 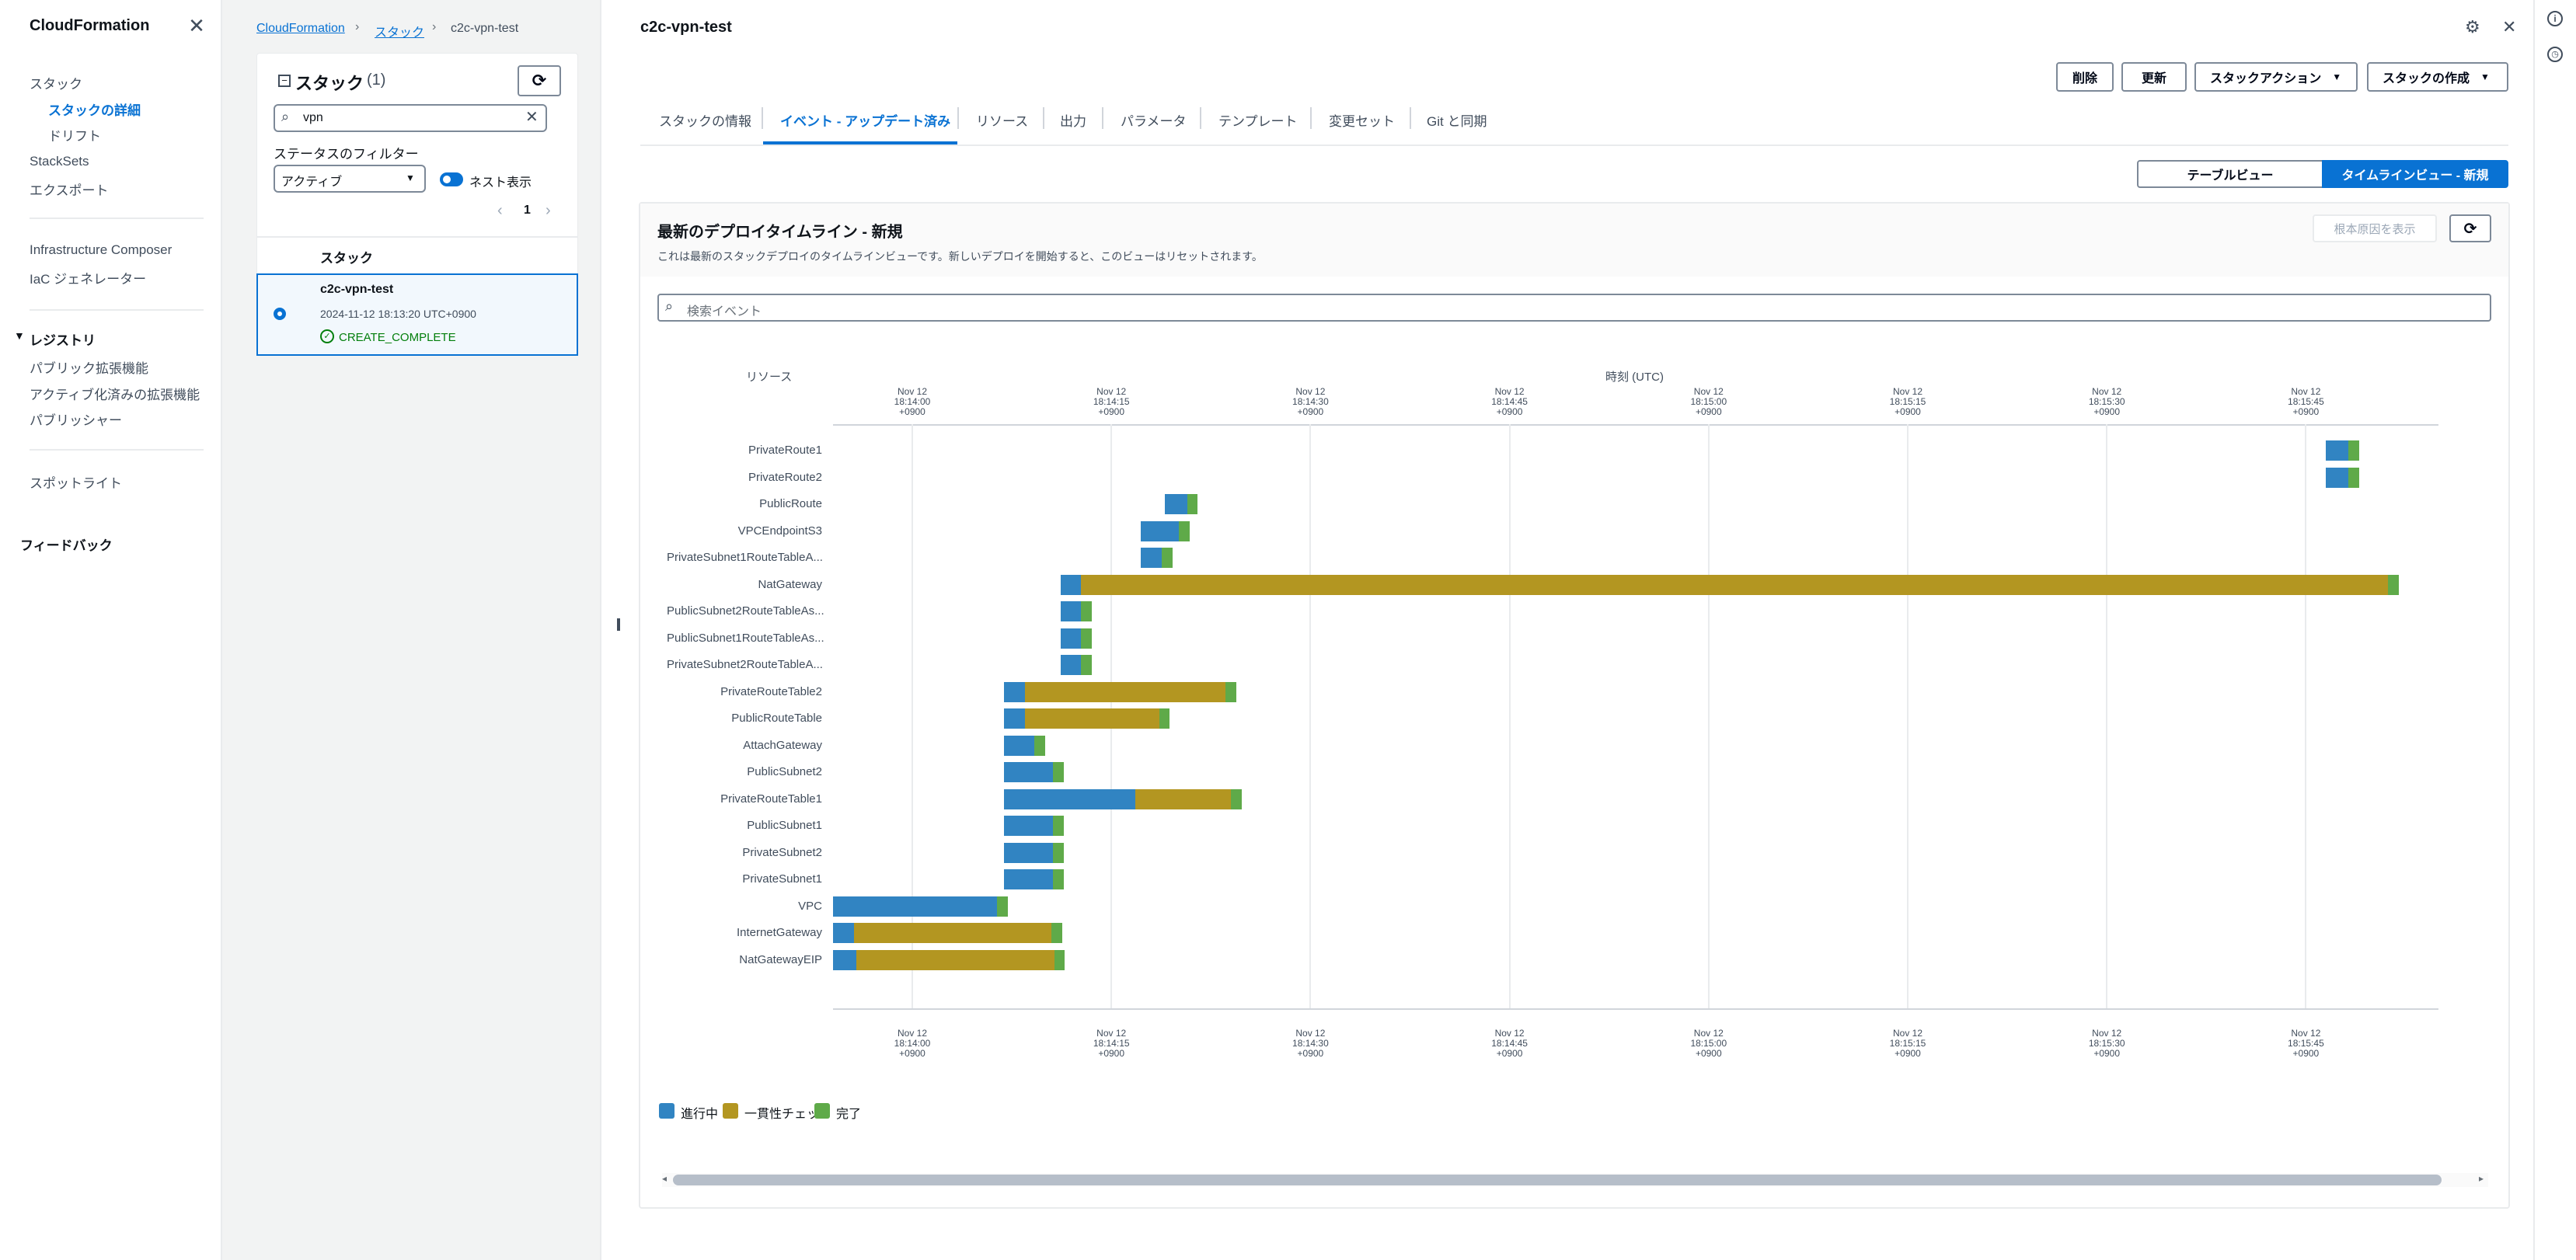 What do you see at coordinates (2534, 630) in the screenshot?
I see `right-rail-divider` at bounding box center [2534, 630].